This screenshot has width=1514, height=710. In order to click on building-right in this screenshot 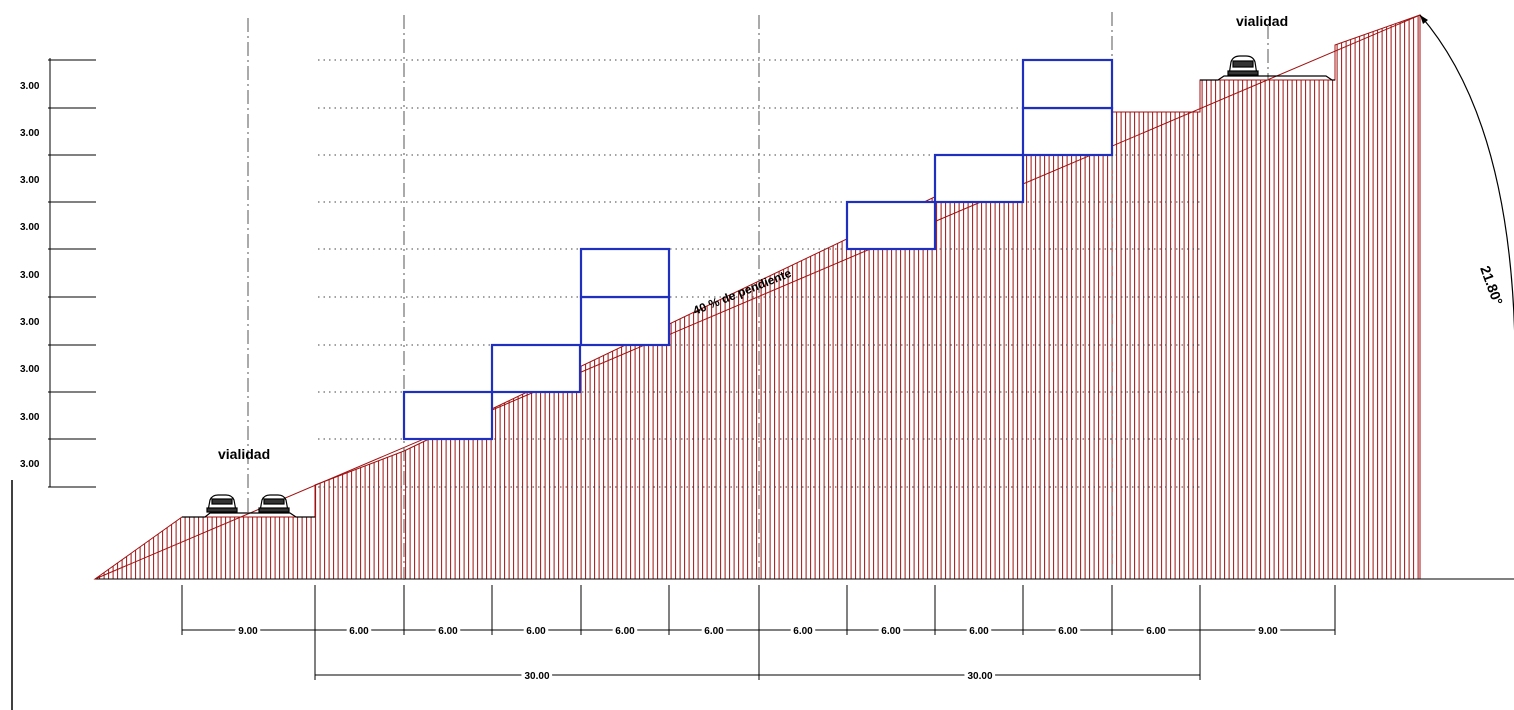, I will do `click(979, 154)`.